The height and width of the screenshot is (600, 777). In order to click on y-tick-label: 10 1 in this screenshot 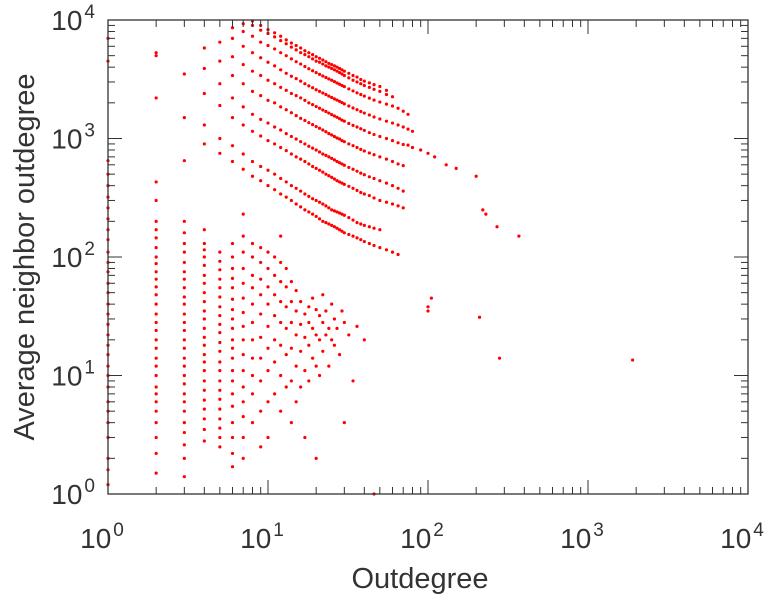, I will do `click(73, 375)`.